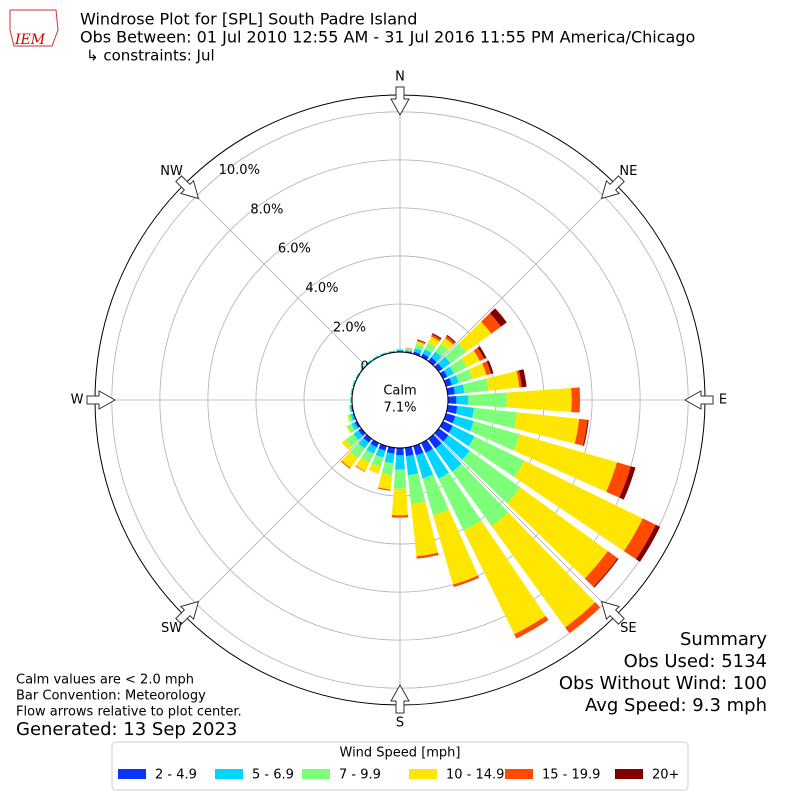 The image size is (800, 800). What do you see at coordinates (77, 400) in the screenshot?
I see `compass-label: W` at bounding box center [77, 400].